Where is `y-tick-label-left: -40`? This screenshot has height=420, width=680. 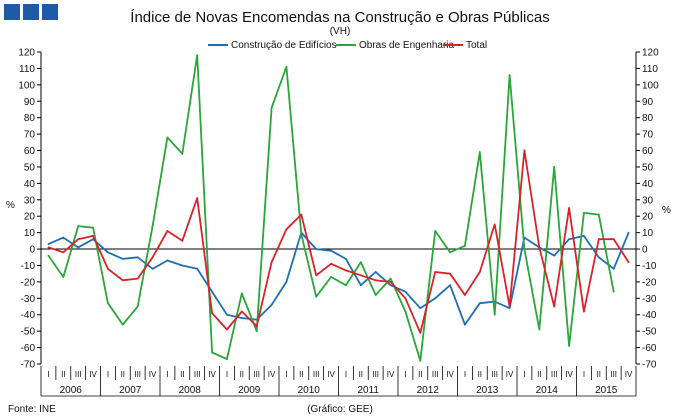 y-tick-label-left: -40 is located at coordinates (28, 315).